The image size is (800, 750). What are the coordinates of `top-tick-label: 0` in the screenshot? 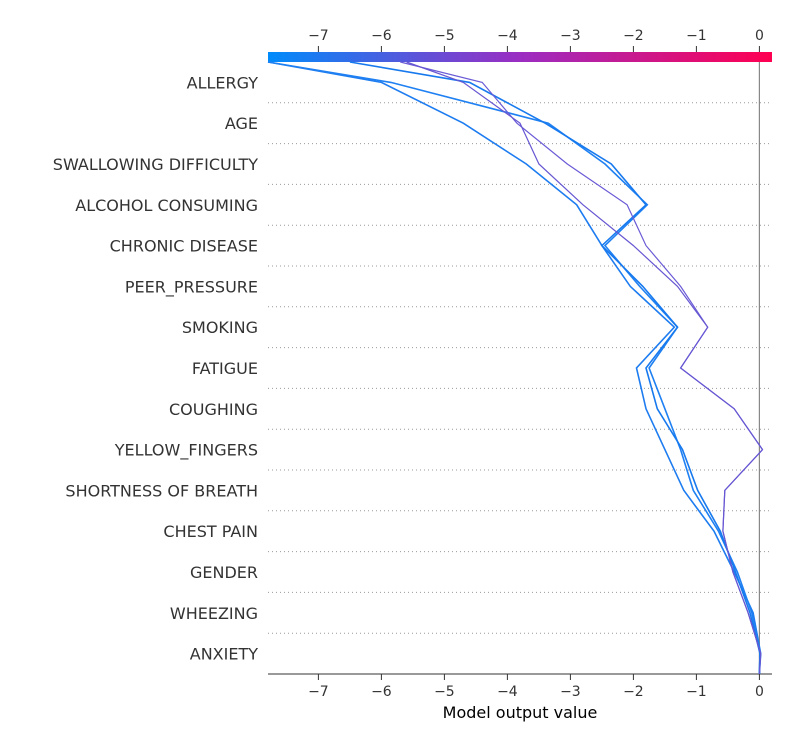 It's located at (759, 36).